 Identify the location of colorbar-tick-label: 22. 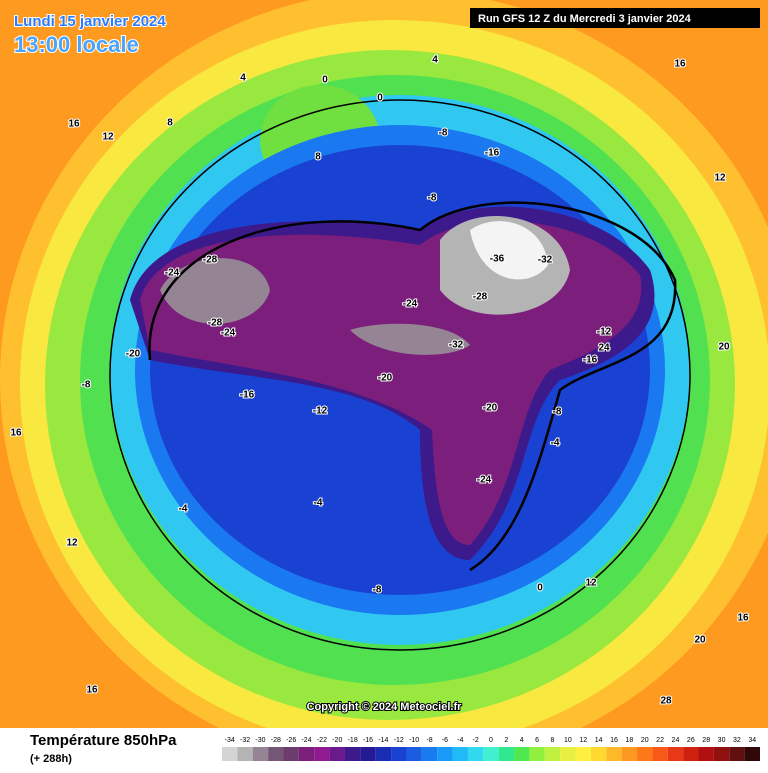
(660, 740).